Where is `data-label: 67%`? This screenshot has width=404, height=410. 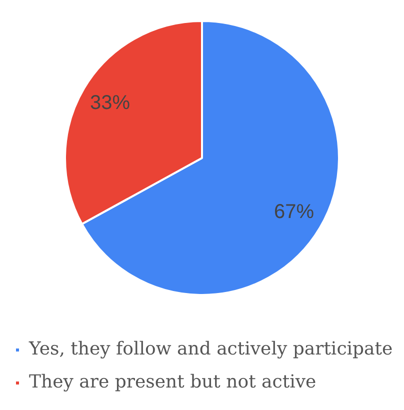
data-label: 67% is located at coordinates (294, 211).